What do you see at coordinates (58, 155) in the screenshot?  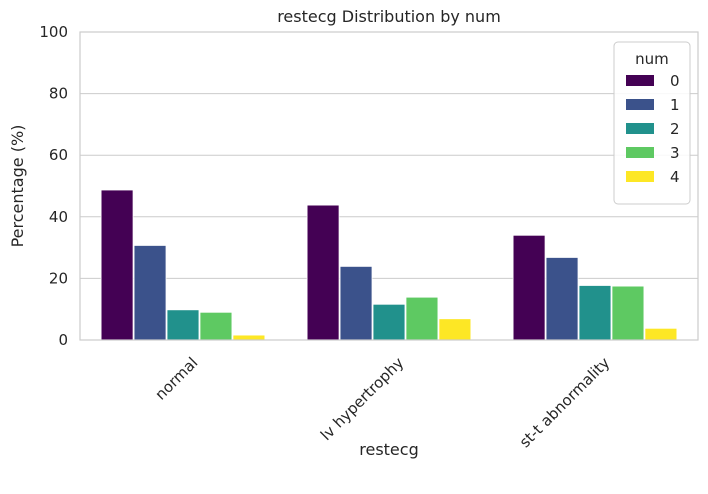 I see `y-tick-label: 60` at bounding box center [58, 155].